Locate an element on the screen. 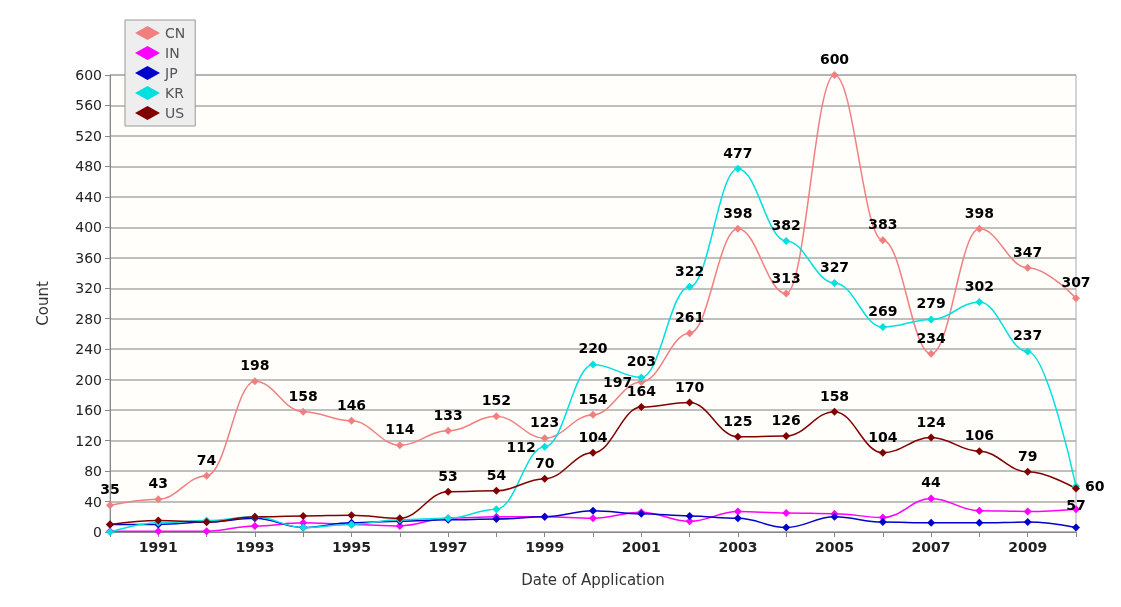  data-label: 313 is located at coordinates (786, 277).